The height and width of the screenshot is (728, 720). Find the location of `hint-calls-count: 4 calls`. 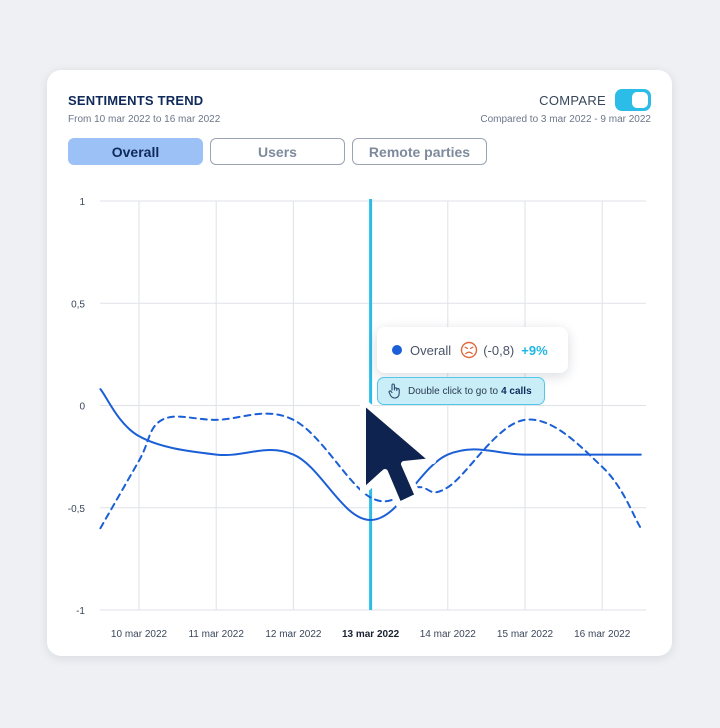

hint-calls-count: 4 calls is located at coordinates (516, 391).